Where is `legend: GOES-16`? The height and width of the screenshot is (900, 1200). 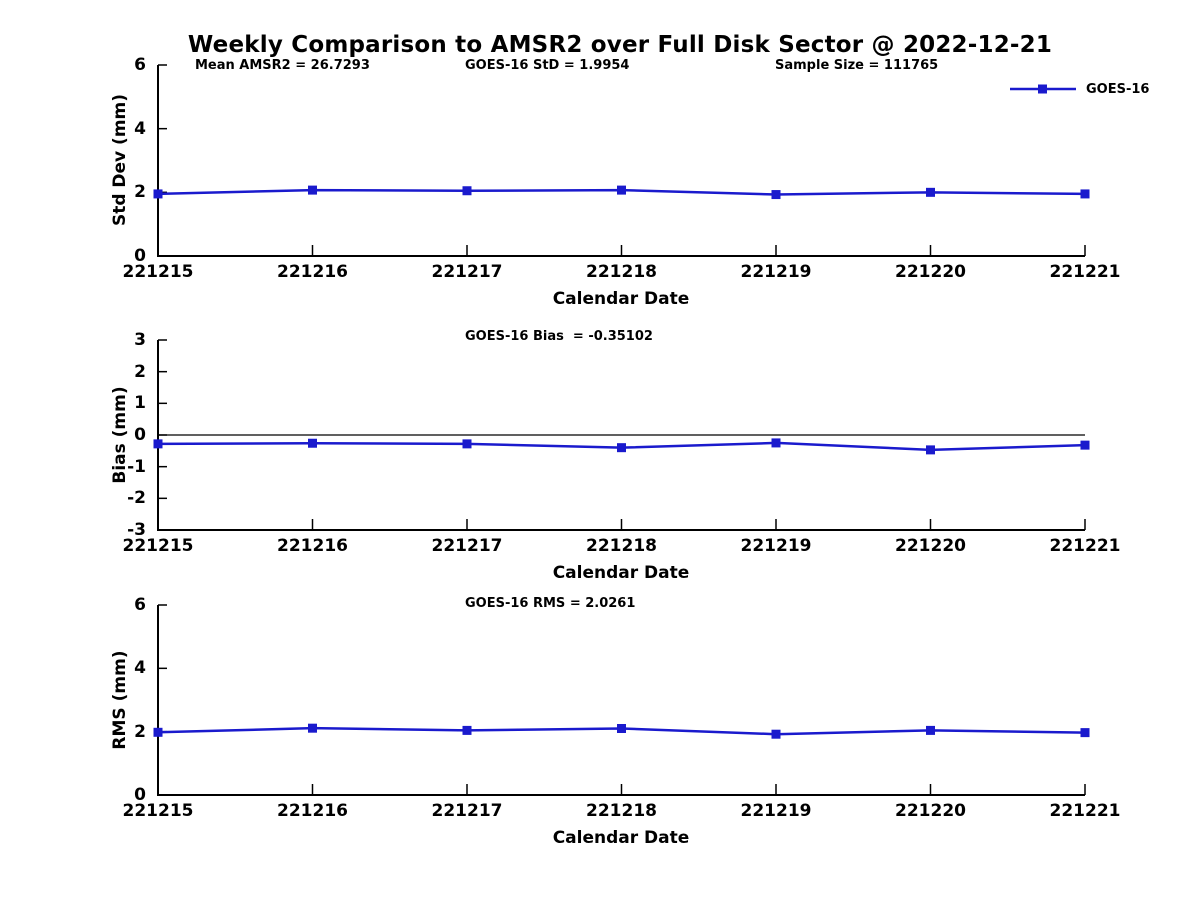
legend: GOES-16 is located at coordinates (1078, 89).